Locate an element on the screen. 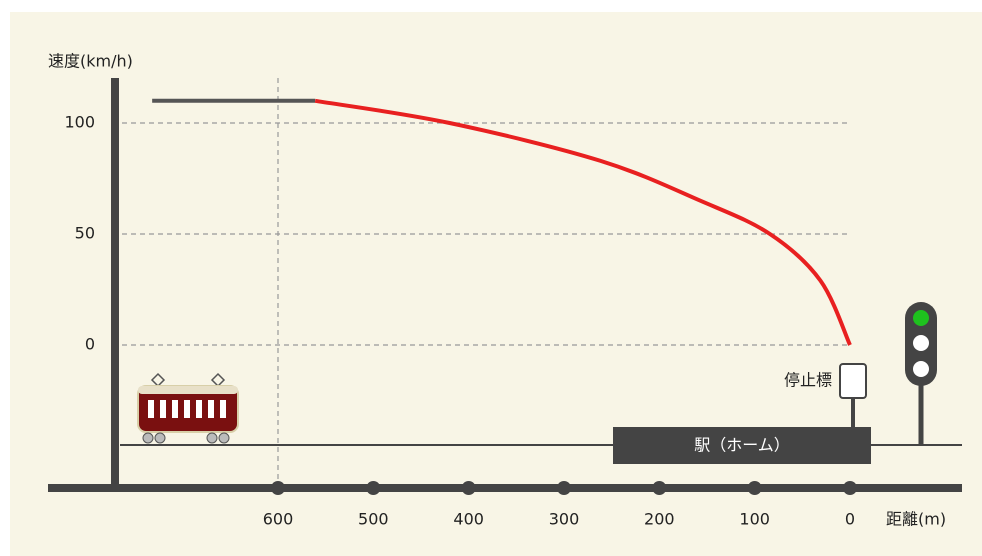 This screenshot has width=982, height=556. x-tick-label: 500 is located at coordinates (373, 519).